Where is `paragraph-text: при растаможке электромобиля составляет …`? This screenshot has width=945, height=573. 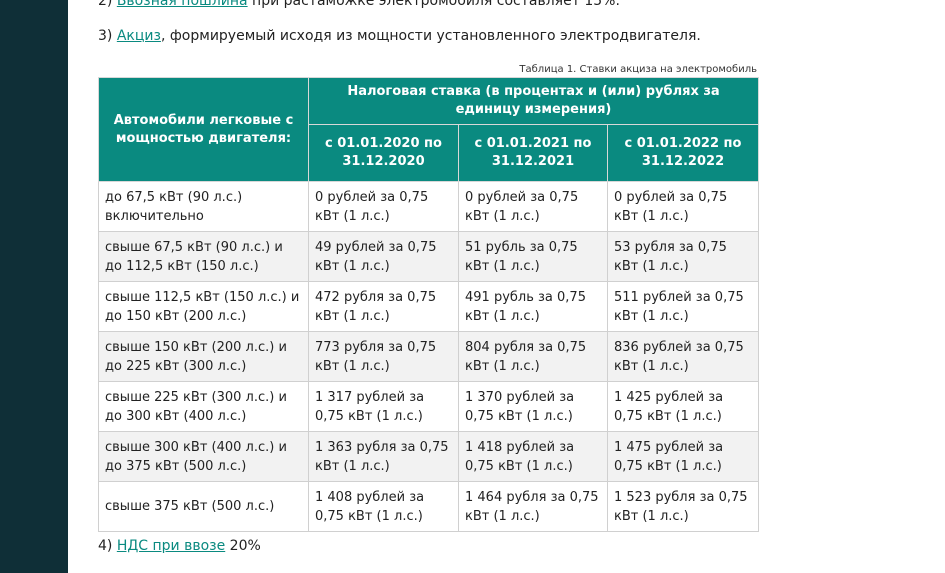 paragraph-text: при растаможке электромобиля составляет … is located at coordinates (433, 4).